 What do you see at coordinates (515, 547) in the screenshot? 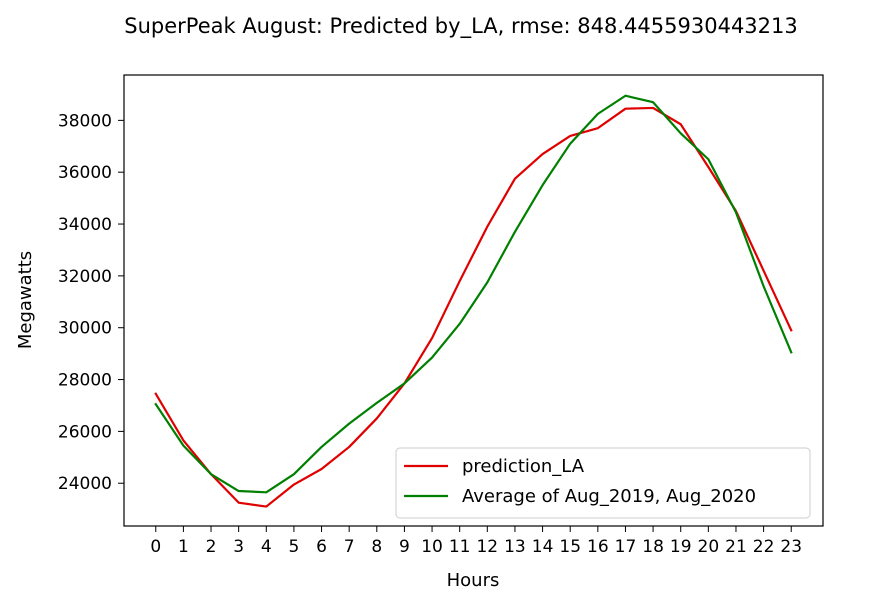
I see `x-tick-label: 13` at bounding box center [515, 547].